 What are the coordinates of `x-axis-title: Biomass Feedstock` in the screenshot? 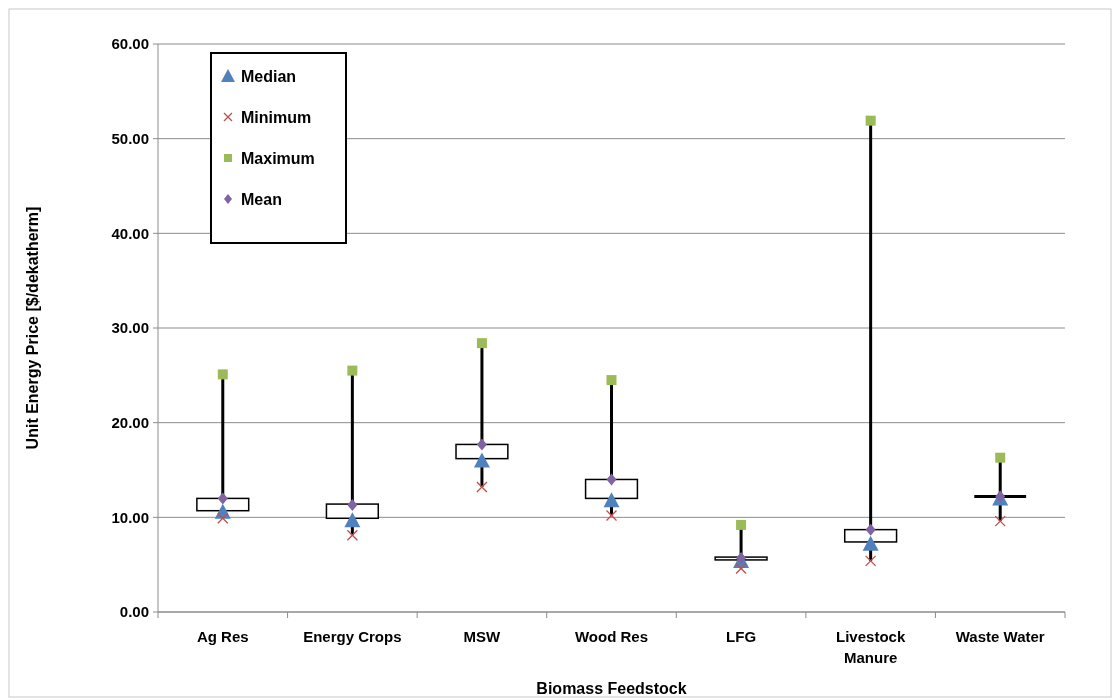 It's located at (611, 688).